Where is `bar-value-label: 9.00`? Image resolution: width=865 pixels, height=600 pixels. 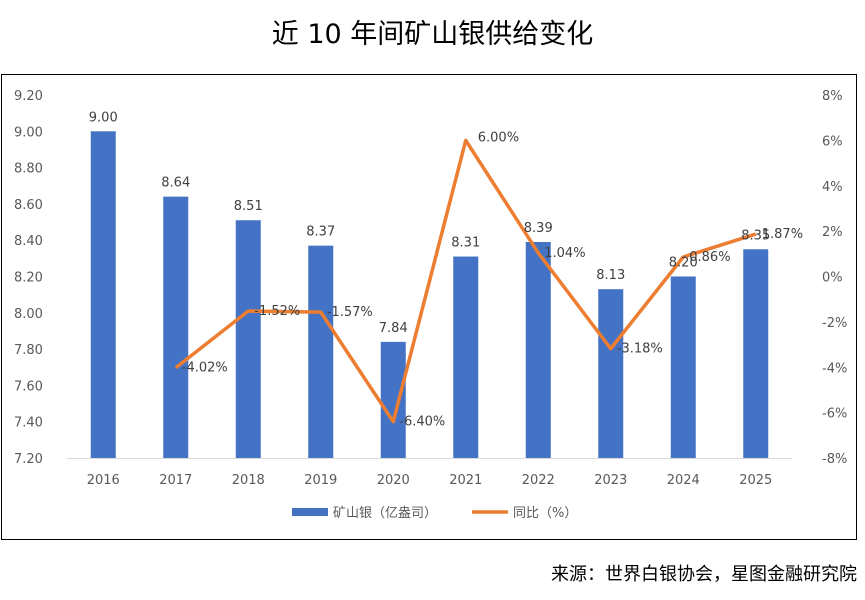
bar-value-label: 9.00 is located at coordinates (103, 117).